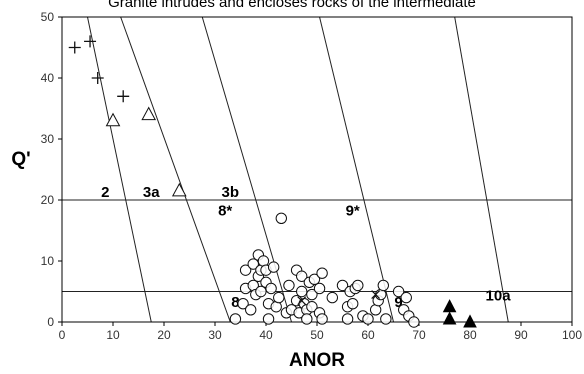 Image resolution: width=584 pixels, height=374 pixels. Describe the element at coordinates (470, 335) in the screenshot. I see `x-tick-label: 80` at that location.